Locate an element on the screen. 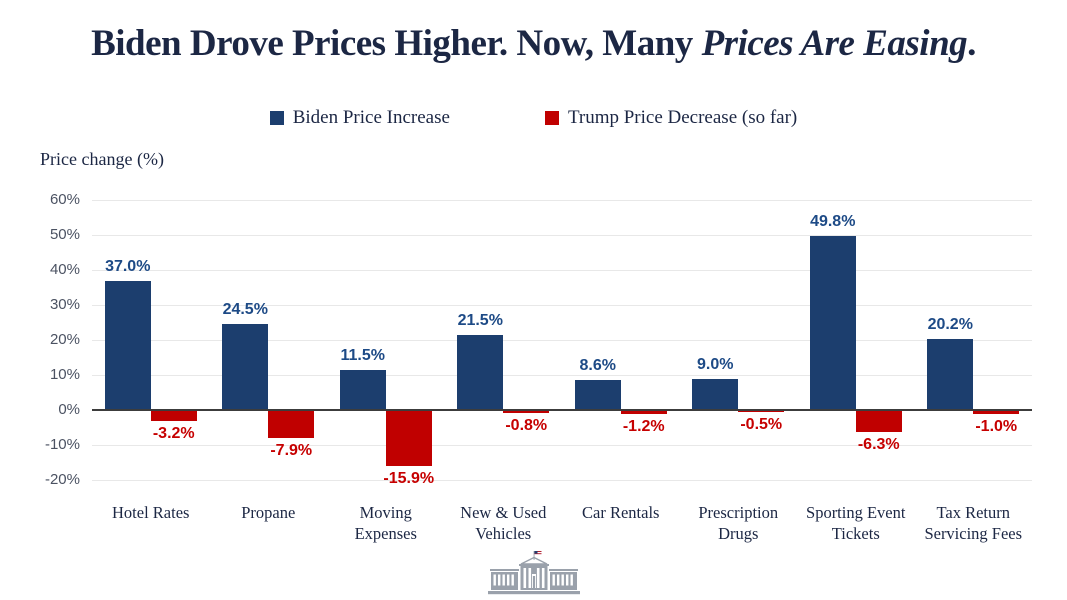  category-label: Tax Return Servicing Fees is located at coordinates (973, 523).